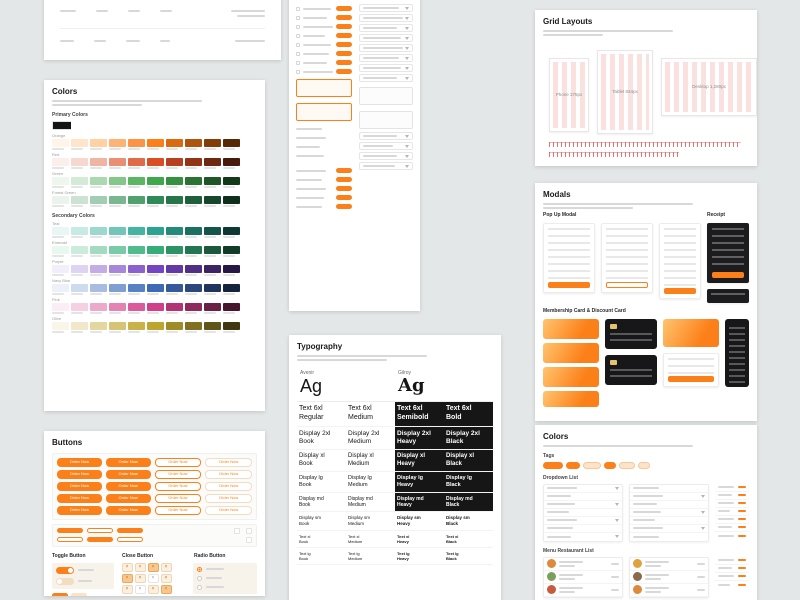  Describe the element at coordinates (70, 531) in the screenshot. I see `small-button` at that location.